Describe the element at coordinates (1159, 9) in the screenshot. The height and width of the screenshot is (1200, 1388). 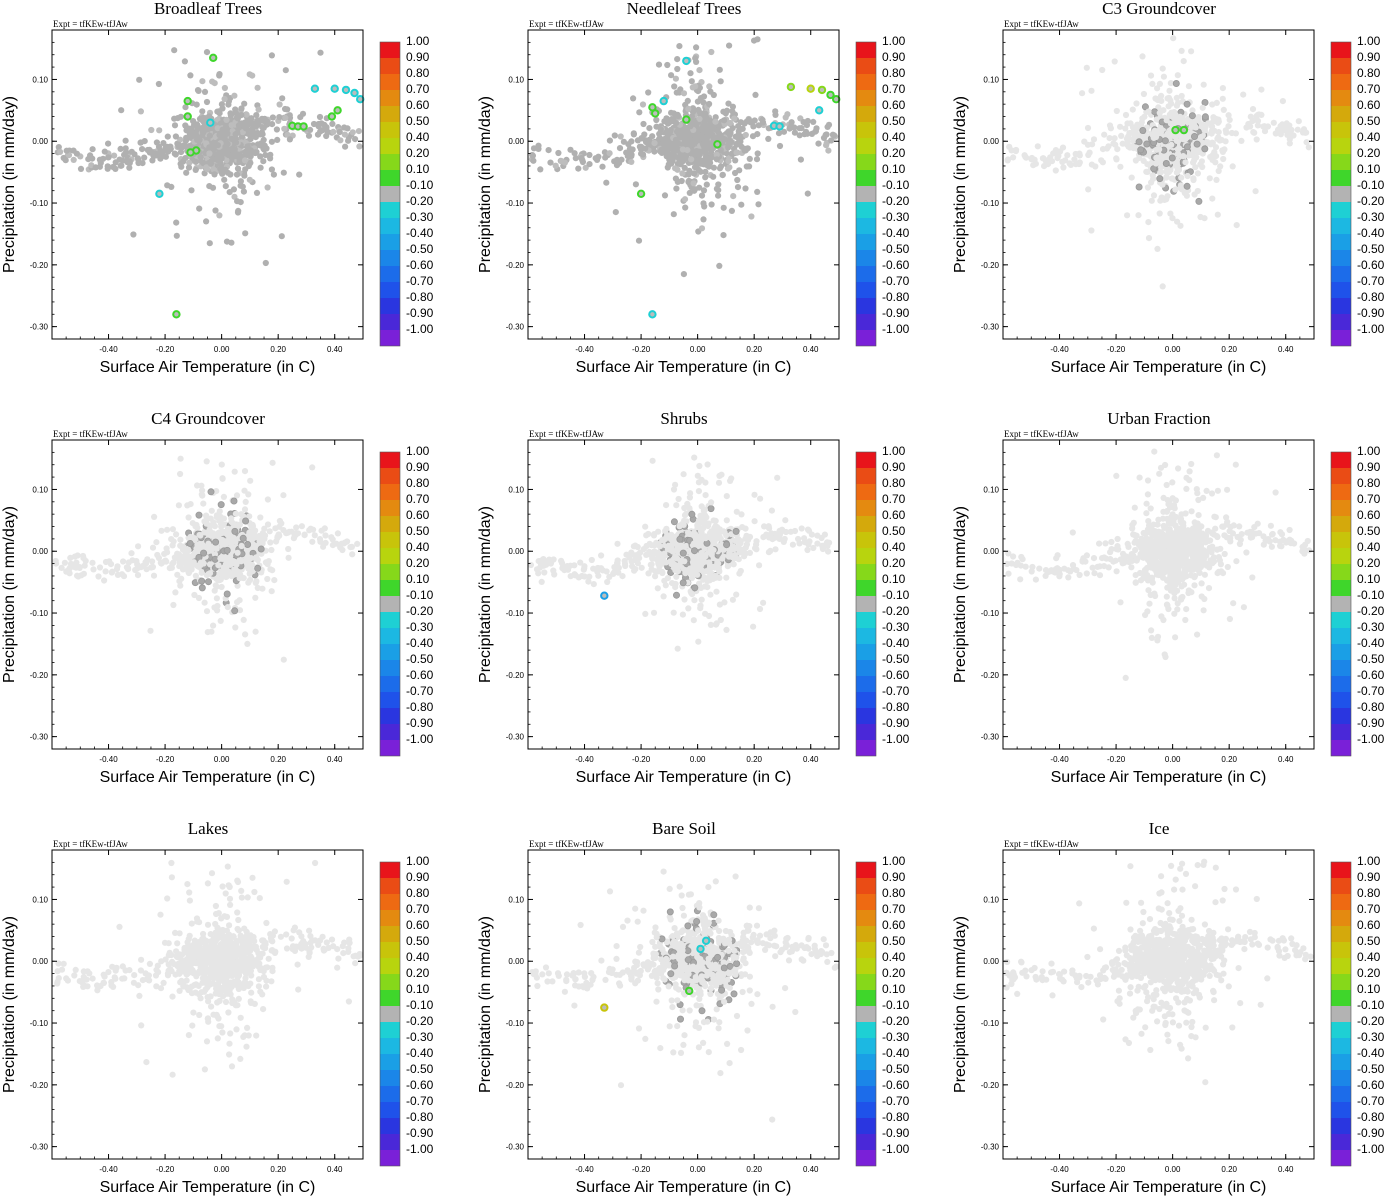
I see `panel-title: C3 Groundcover` at that location.